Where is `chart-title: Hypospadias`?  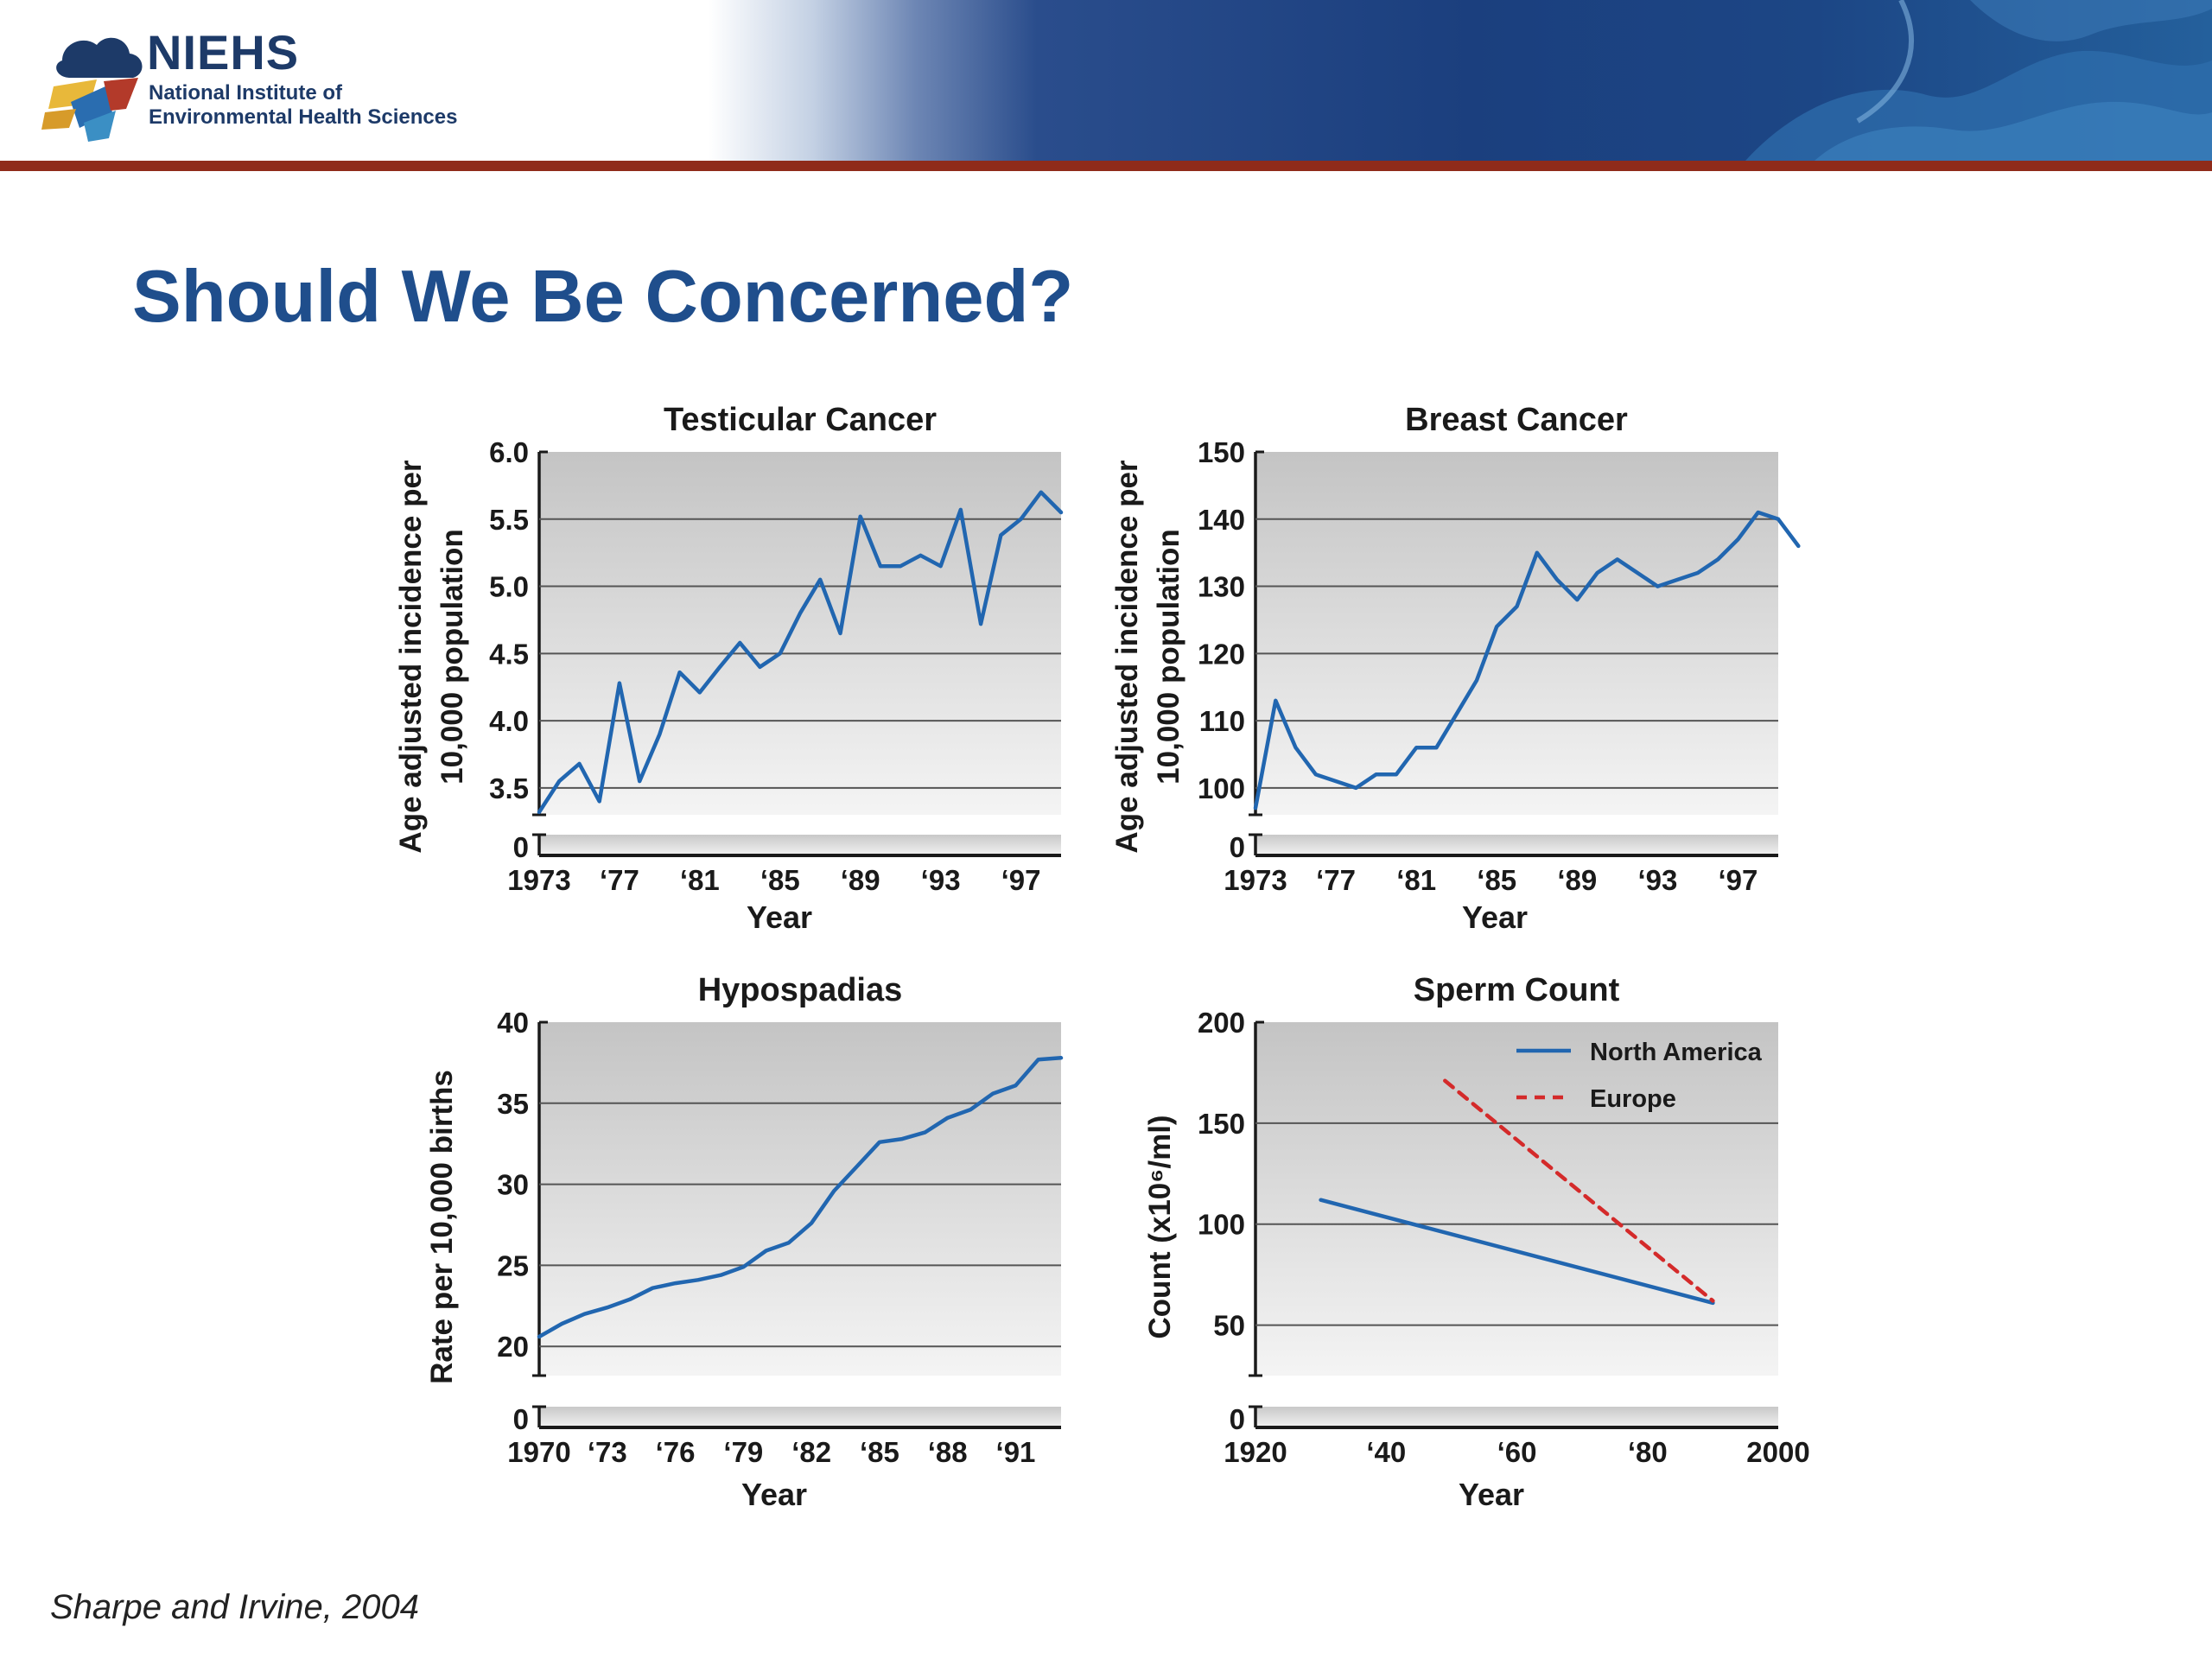 chart-title: Hypospadias is located at coordinates (800, 990).